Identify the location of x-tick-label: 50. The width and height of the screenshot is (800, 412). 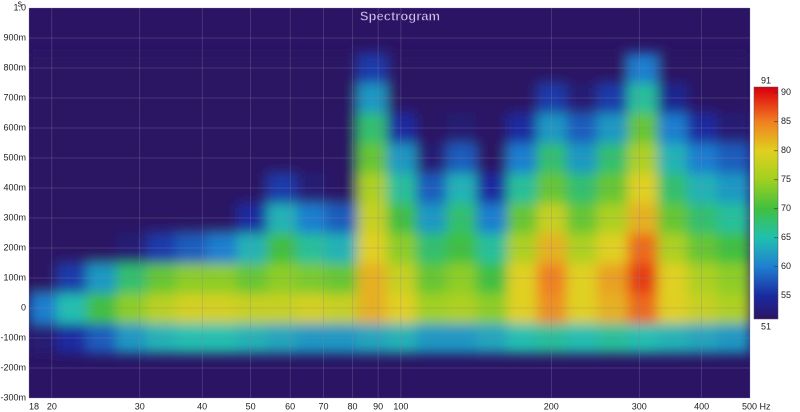
(251, 406).